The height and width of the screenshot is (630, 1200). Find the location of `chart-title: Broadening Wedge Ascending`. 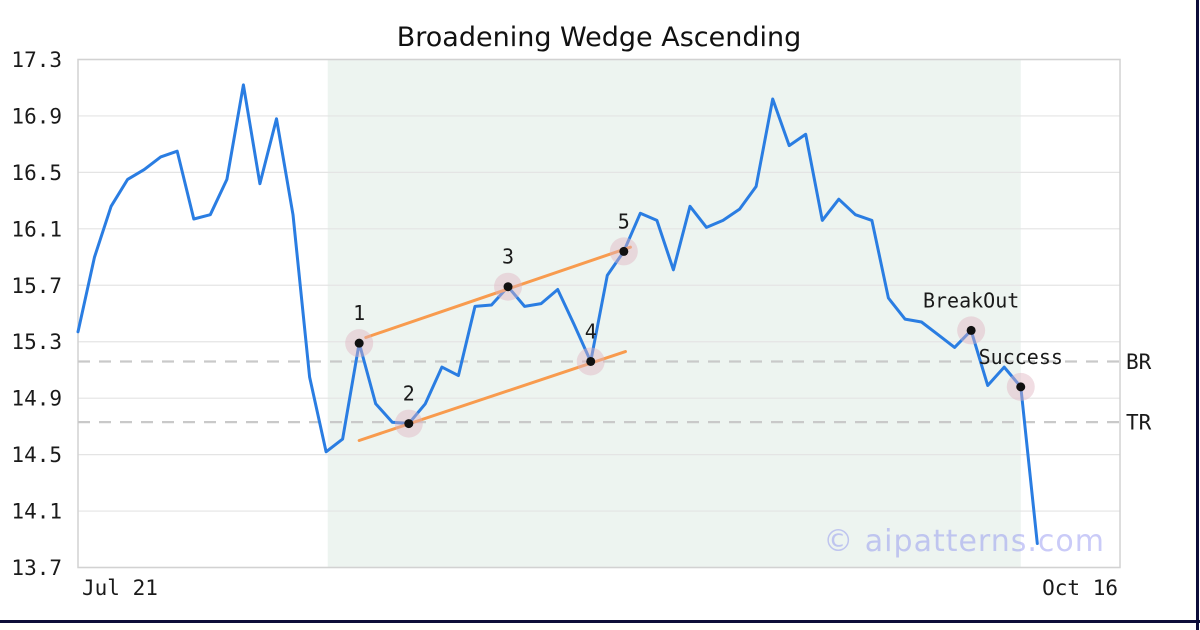

chart-title: Broadening Wedge Ascending is located at coordinates (599, 37).